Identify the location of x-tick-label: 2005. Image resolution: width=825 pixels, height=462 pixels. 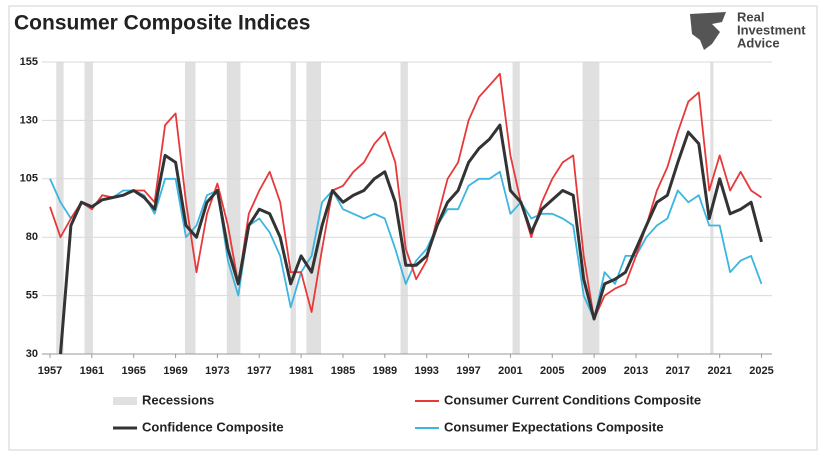
(552, 371).